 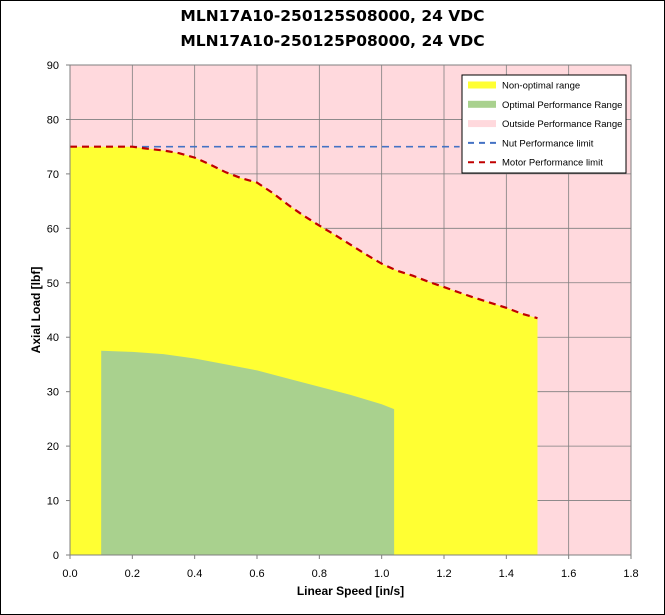 I want to click on optimal-range-area, so click(x=248, y=452).